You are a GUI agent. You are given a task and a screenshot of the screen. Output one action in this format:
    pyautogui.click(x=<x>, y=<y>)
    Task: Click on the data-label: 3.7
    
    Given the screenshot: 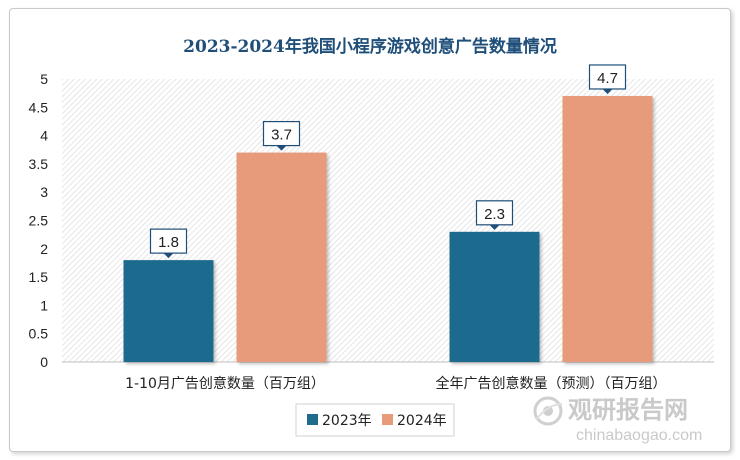 What is the action you would take?
    pyautogui.click(x=281, y=135)
    